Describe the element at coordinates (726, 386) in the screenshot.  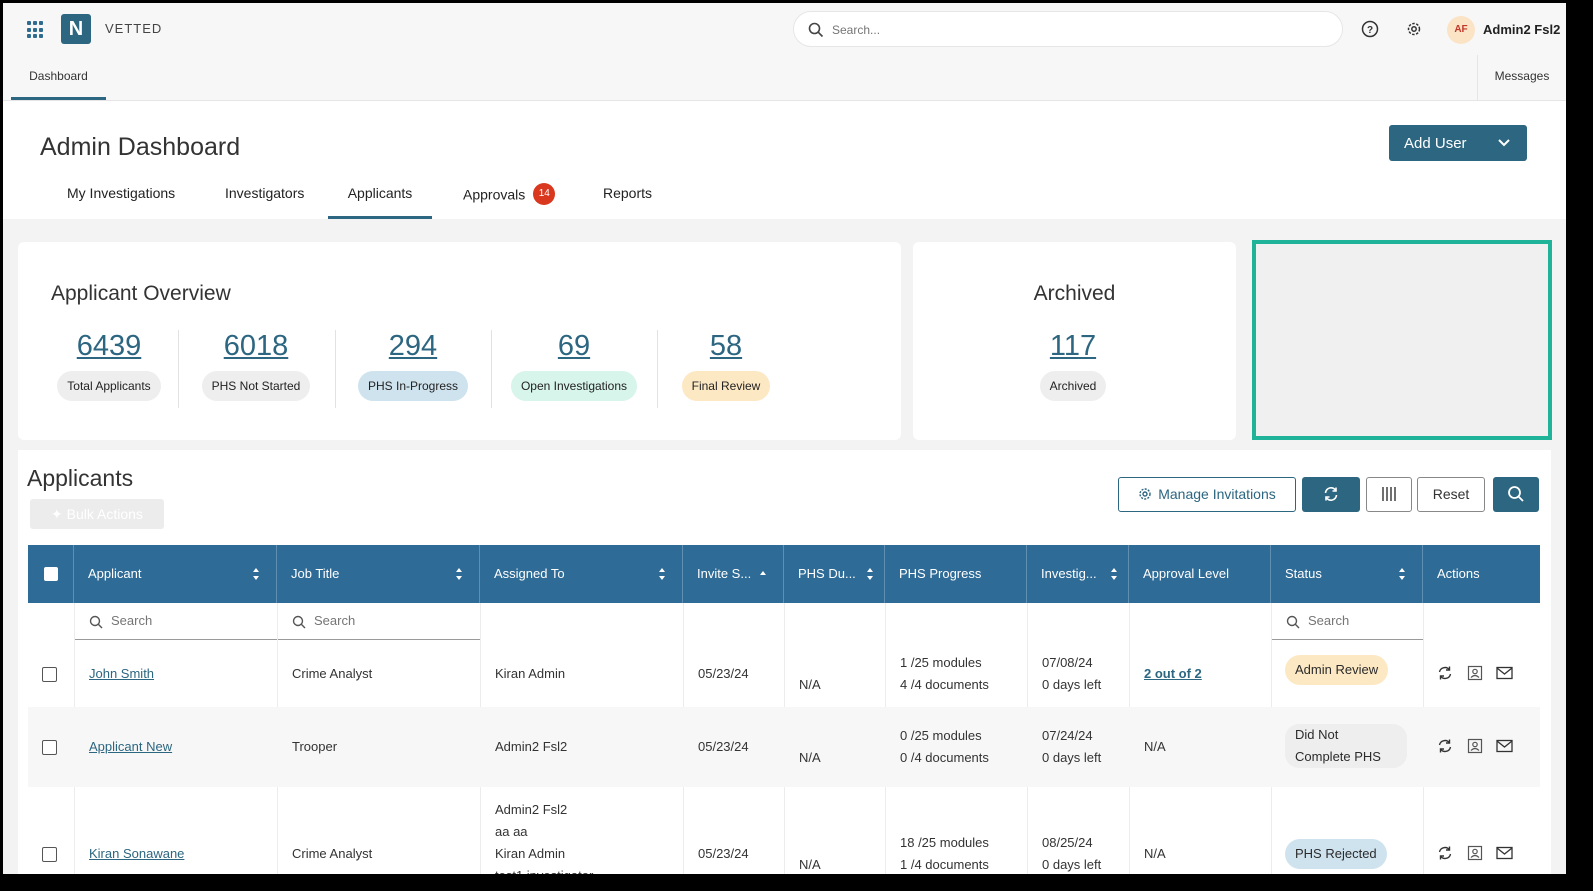
I see `stat-label: Final Review` at that location.